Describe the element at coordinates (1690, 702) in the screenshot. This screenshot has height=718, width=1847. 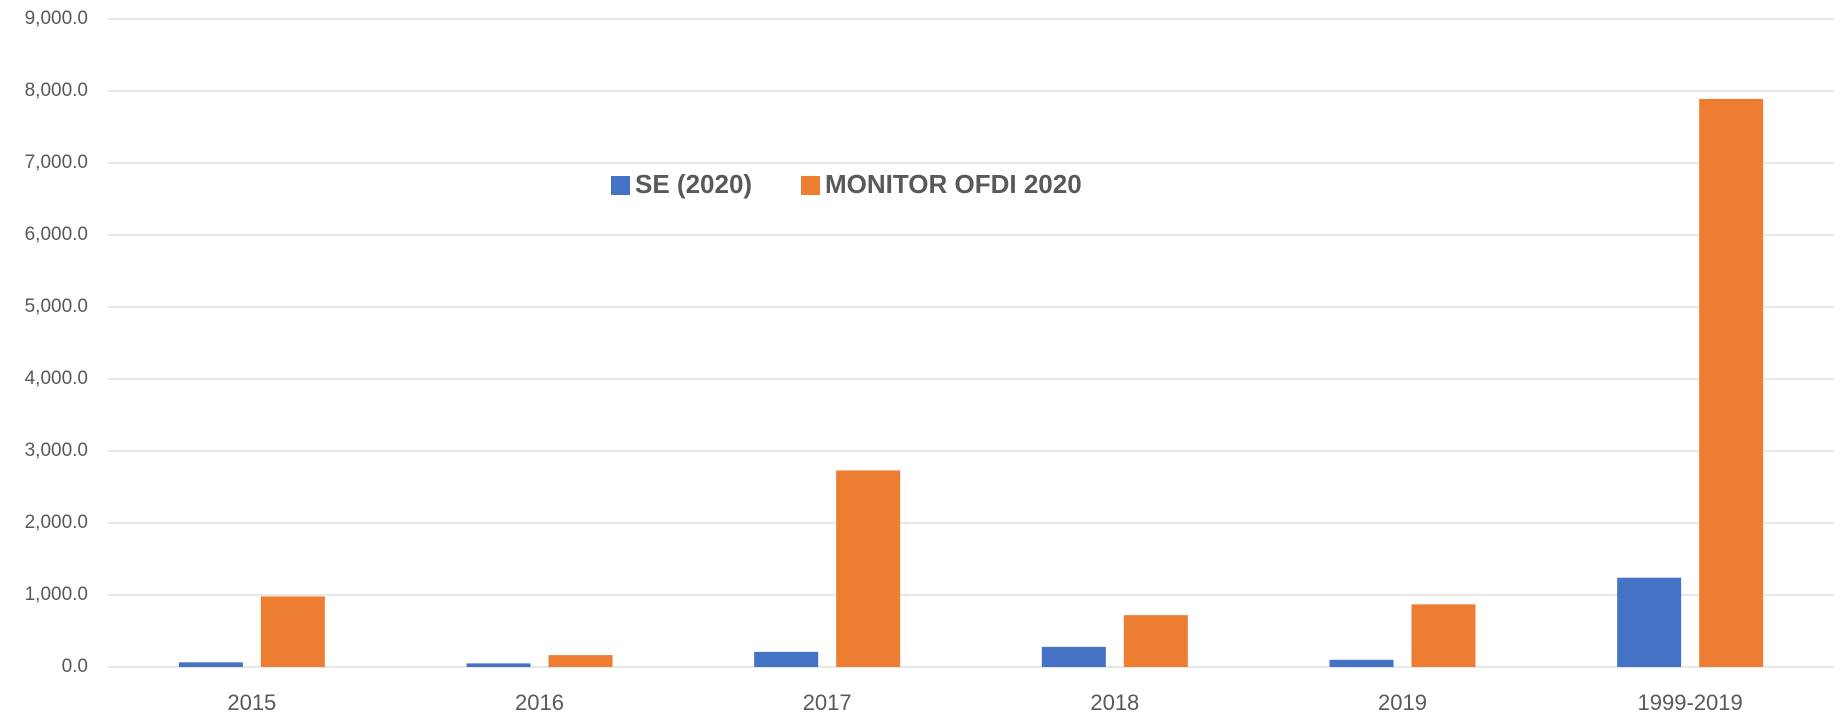
I see `x-tick-label: 1999-2019` at that location.